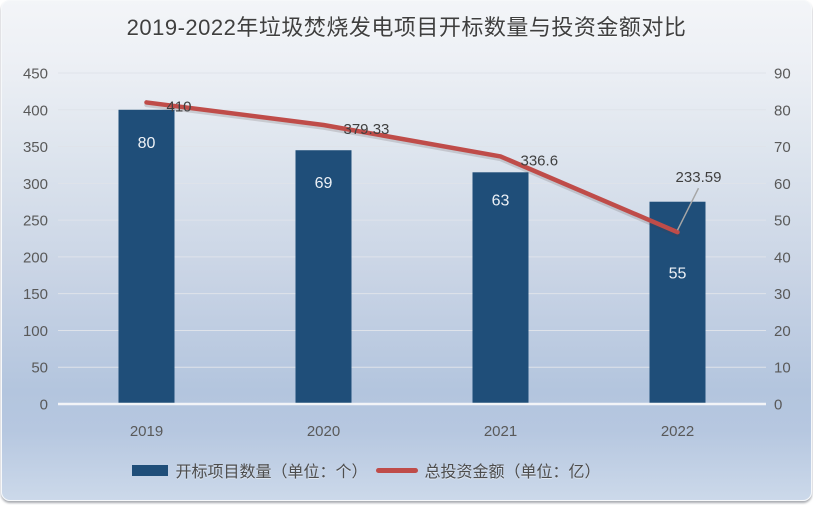 This screenshot has height=505, width=813. What do you see at coordinates (406, 27) in the screenshot?
I see `chart-title: 2019-2022年垃圾焚烧发电项目开标数量与投资金额对比` at bounding box center [406, 27].